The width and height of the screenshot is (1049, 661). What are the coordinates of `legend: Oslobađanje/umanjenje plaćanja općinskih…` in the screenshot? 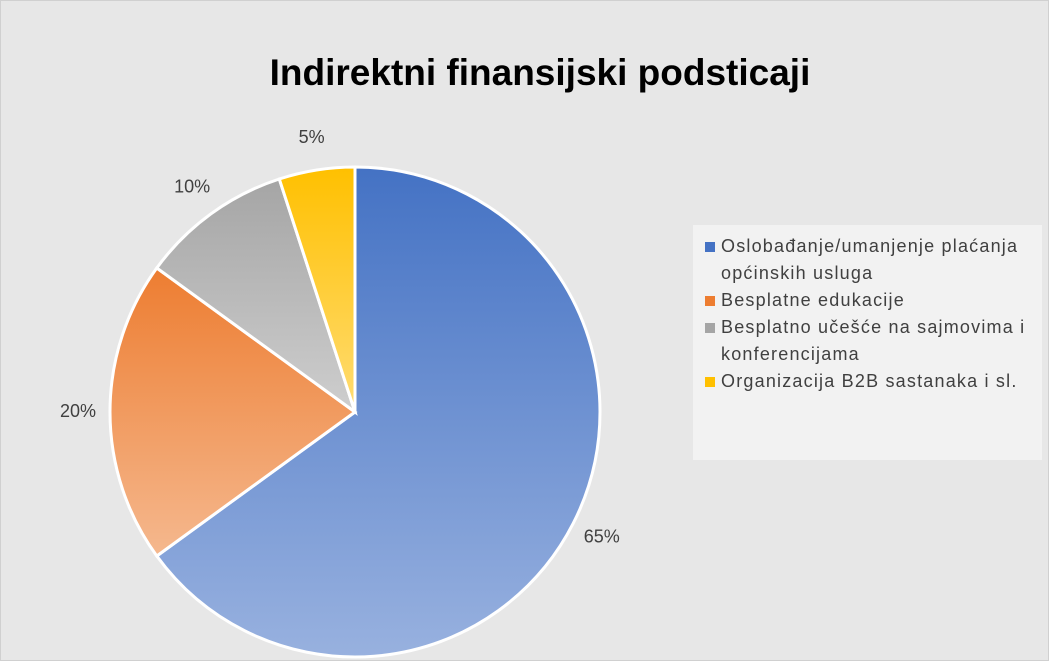 It's located at (867, 342).